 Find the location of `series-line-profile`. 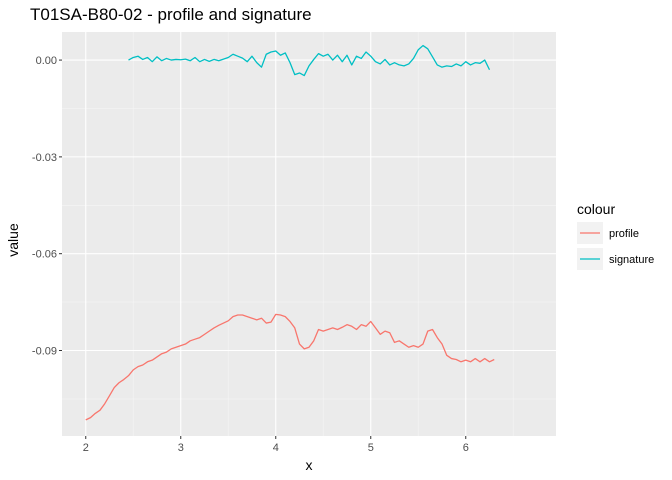

series-line-profile is located at coordinates (290, 367).